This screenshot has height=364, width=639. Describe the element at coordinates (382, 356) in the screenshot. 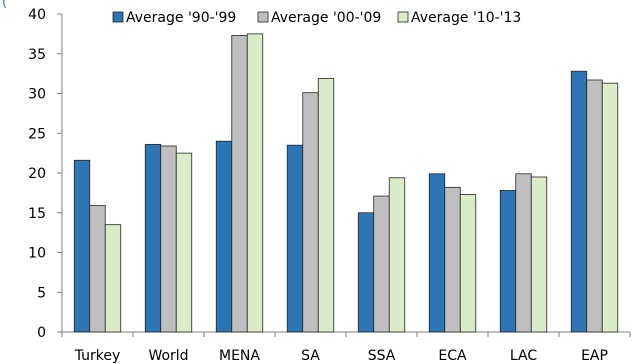

I see `x-tick-label-ssa: SSA` at that location.